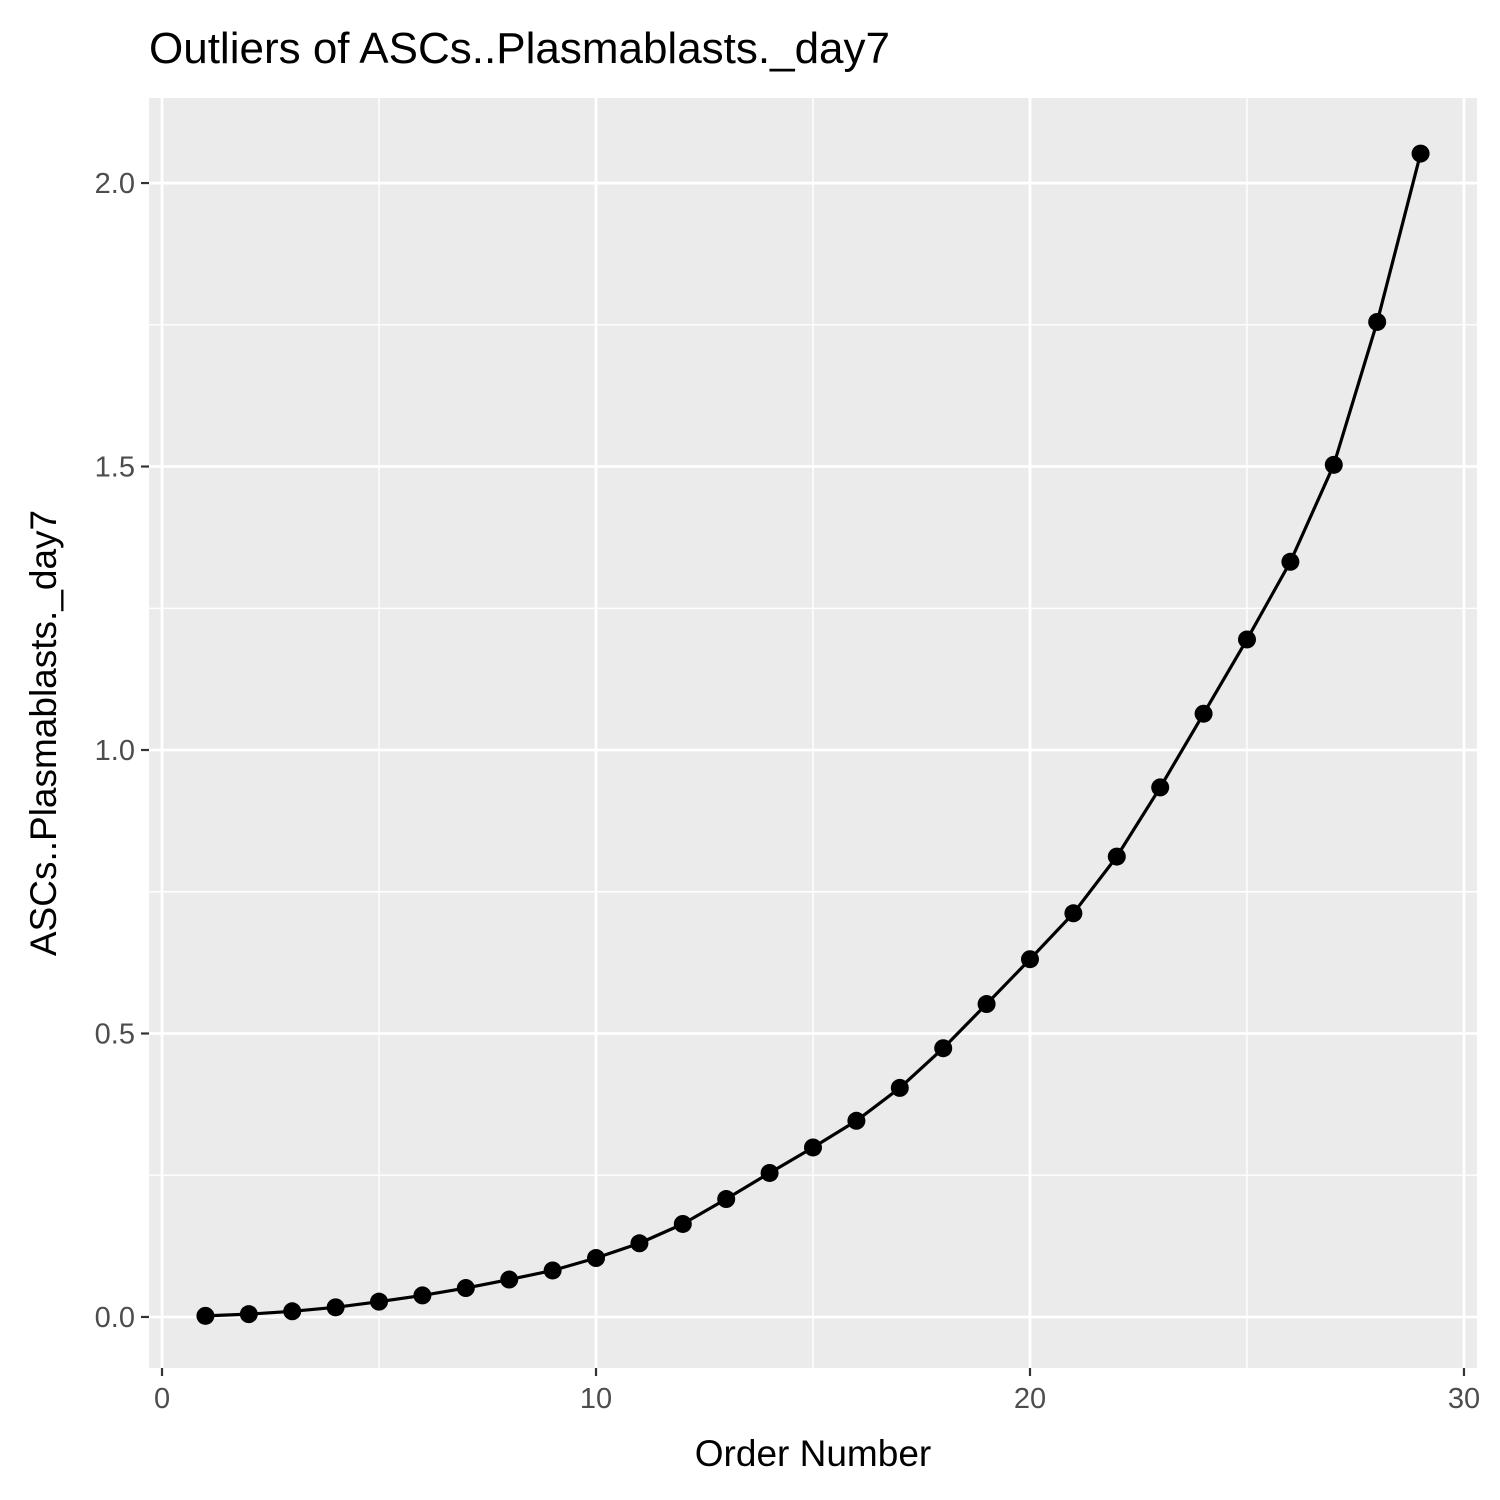 The image size is (1500, 1500). Describe the element at coordinates (817, 1391) in the screenshot. I see `x-axis: 0 10 20 30` at that location.